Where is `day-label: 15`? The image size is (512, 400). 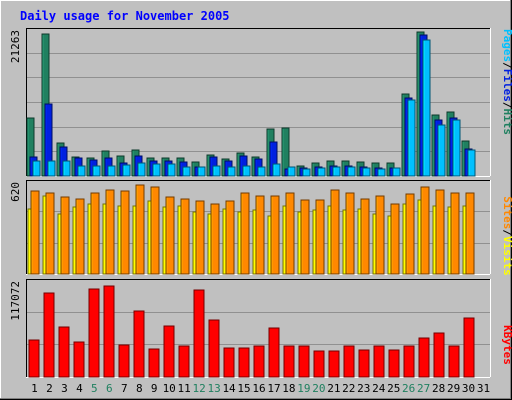
day-label: 15 is located at coordinates (243, 388).